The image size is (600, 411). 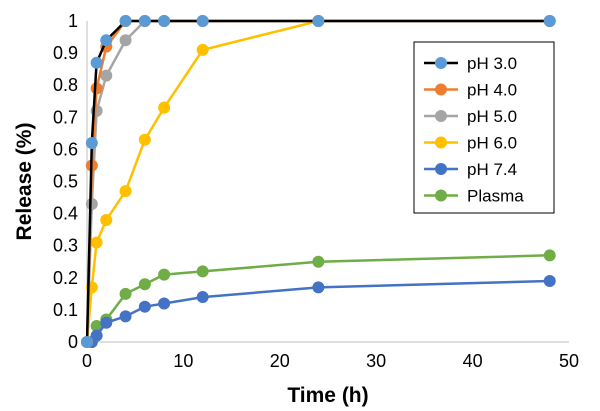 What do you see at coordinates (327, 395) in the screenshot?
I see `x-axis-title: Time (h)` at bounding box center [327, 395].